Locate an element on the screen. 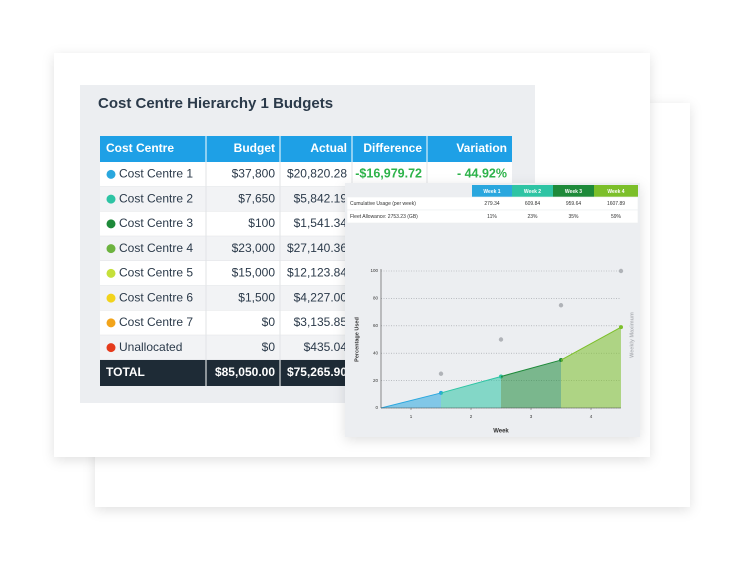 Image resolution: width=750 pixels, height=569 pixels. y-tick-label: 60 is located at coordinates (376, 325).